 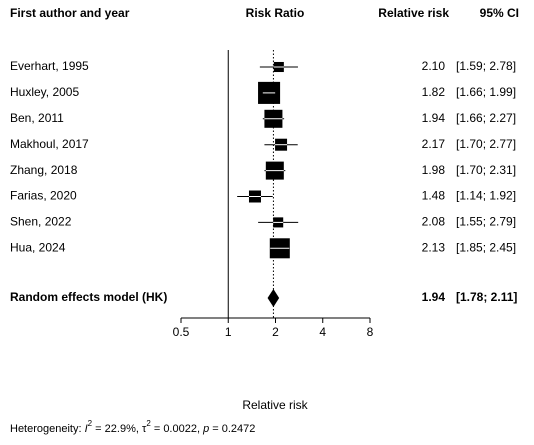 What do you see at coordinates (434, 196) in the screenshot?
I see `estimate-label: 1.48` at bounding box center [434, 196].